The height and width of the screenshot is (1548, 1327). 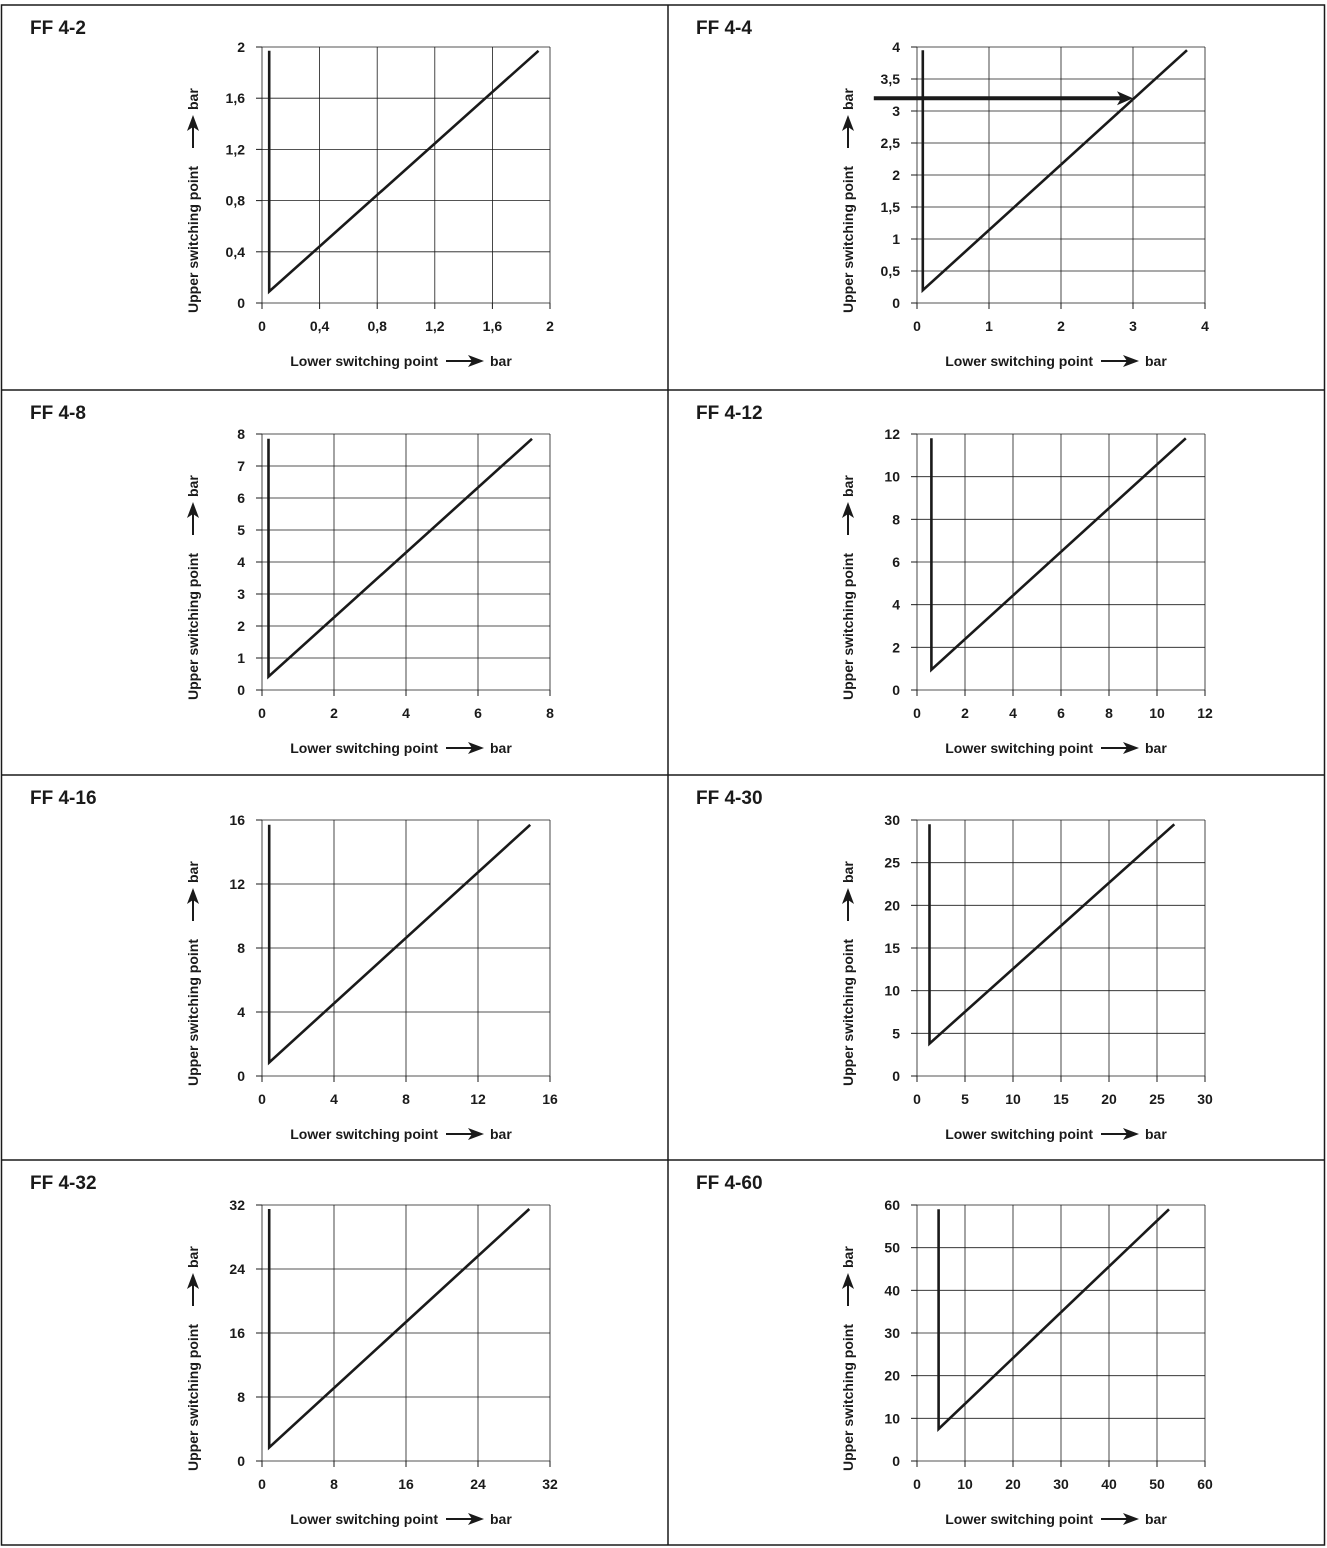 What do you see at coordinates (892, 1205) in the screenshot?
I see `y-tick-label: 60` at bounding box center [892, 1205].